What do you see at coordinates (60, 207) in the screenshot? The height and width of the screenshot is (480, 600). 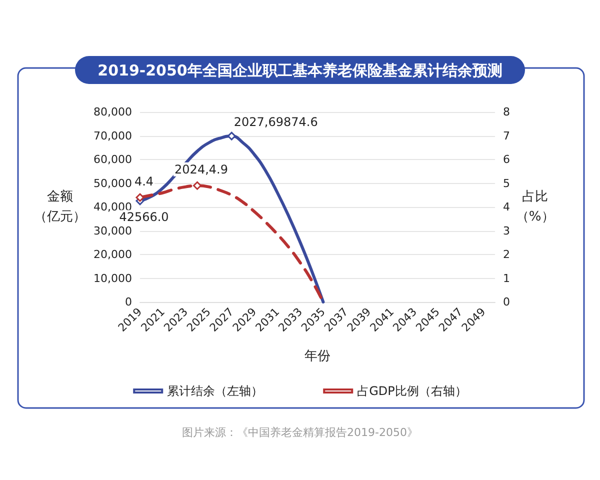 I see `y-axis-title: 金额（亿元）` at bounding box center [60, 207].